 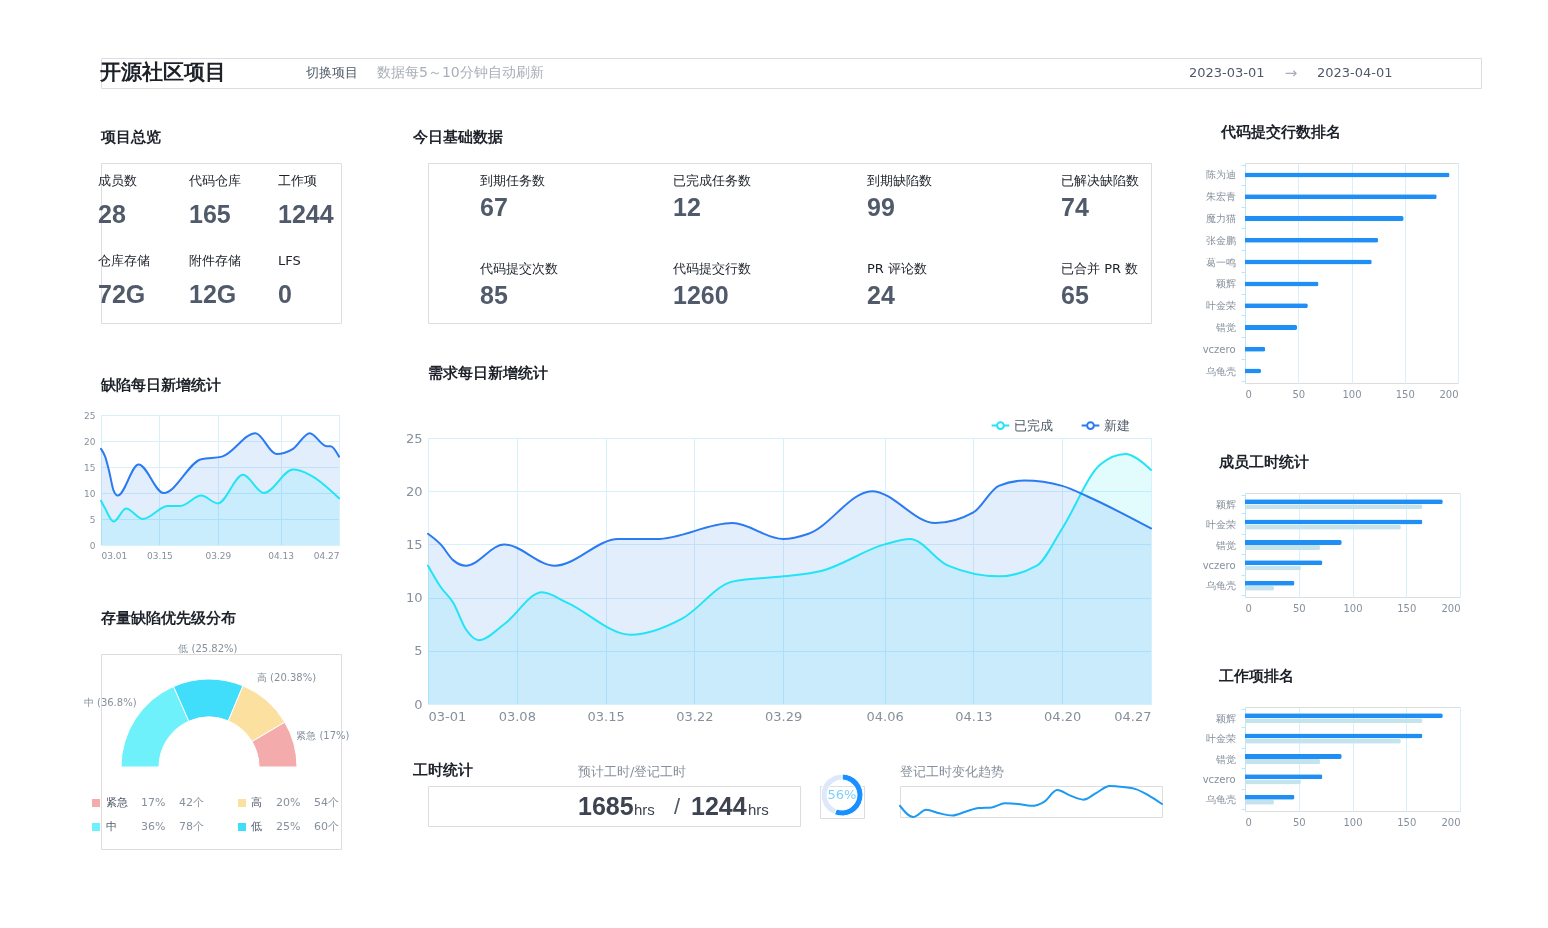 What do you see at coordinates (117, 180) in the screenshot?
I see `text: 成员数` at bounding box center [117, 180].